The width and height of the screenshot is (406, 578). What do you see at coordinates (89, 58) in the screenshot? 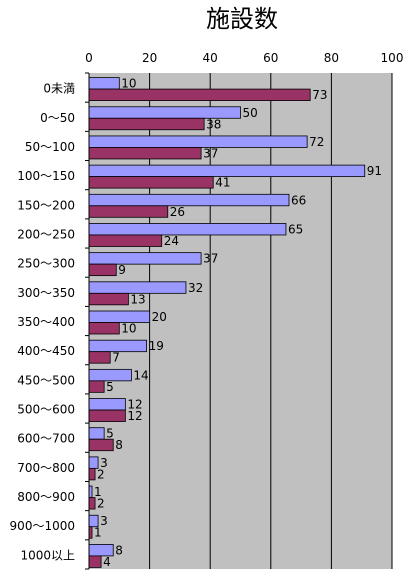
I see `x-tick-label-0: 0` at bounding box center [89, 58].